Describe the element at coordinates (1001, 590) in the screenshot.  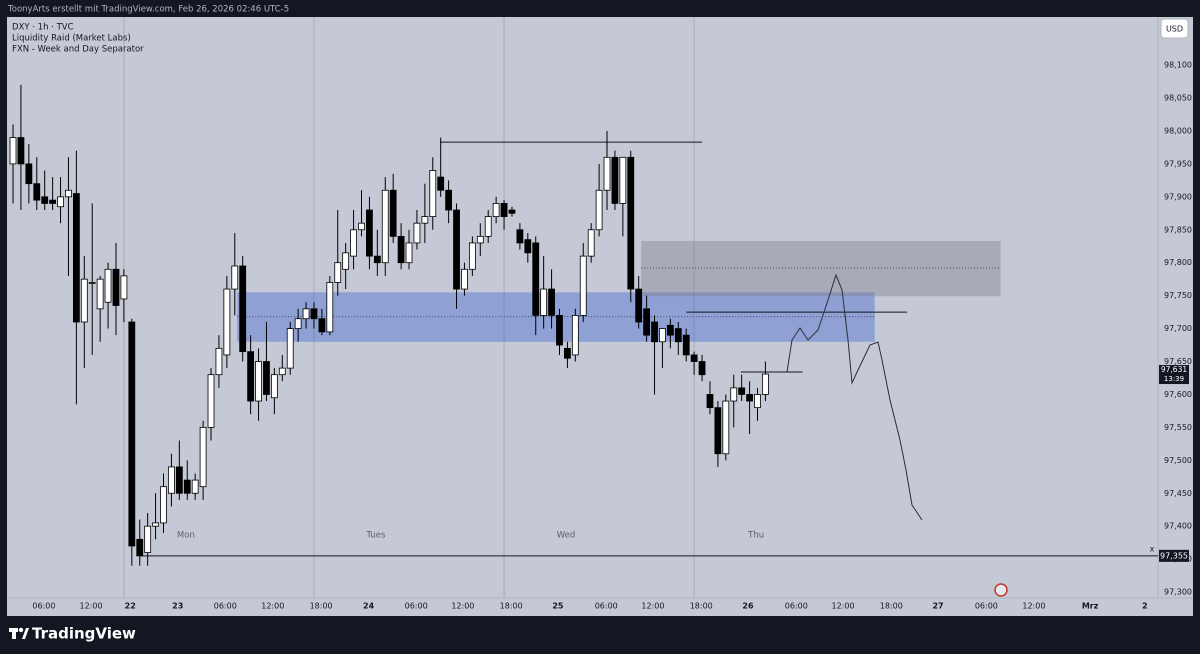
I see `event-flag` at that location.